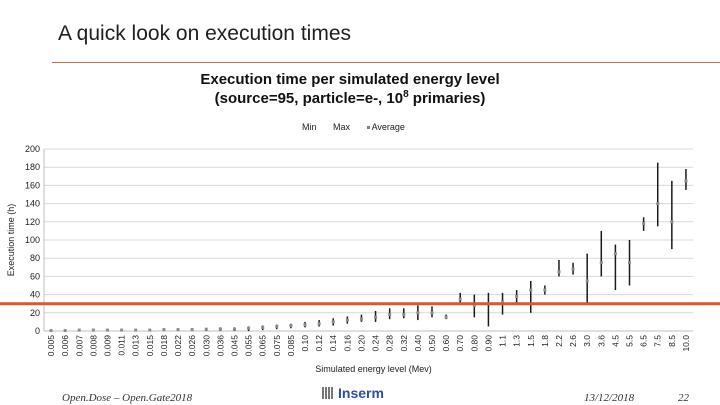  I want to click on y-tick-label: 140, so click(32, 204).